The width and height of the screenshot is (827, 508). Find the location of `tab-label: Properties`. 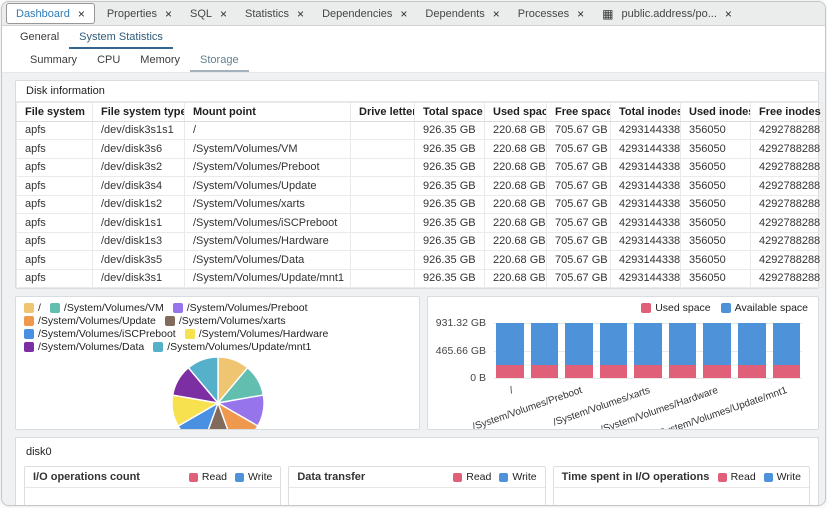

tab-label: Properties is located at coordinates (131, 13).